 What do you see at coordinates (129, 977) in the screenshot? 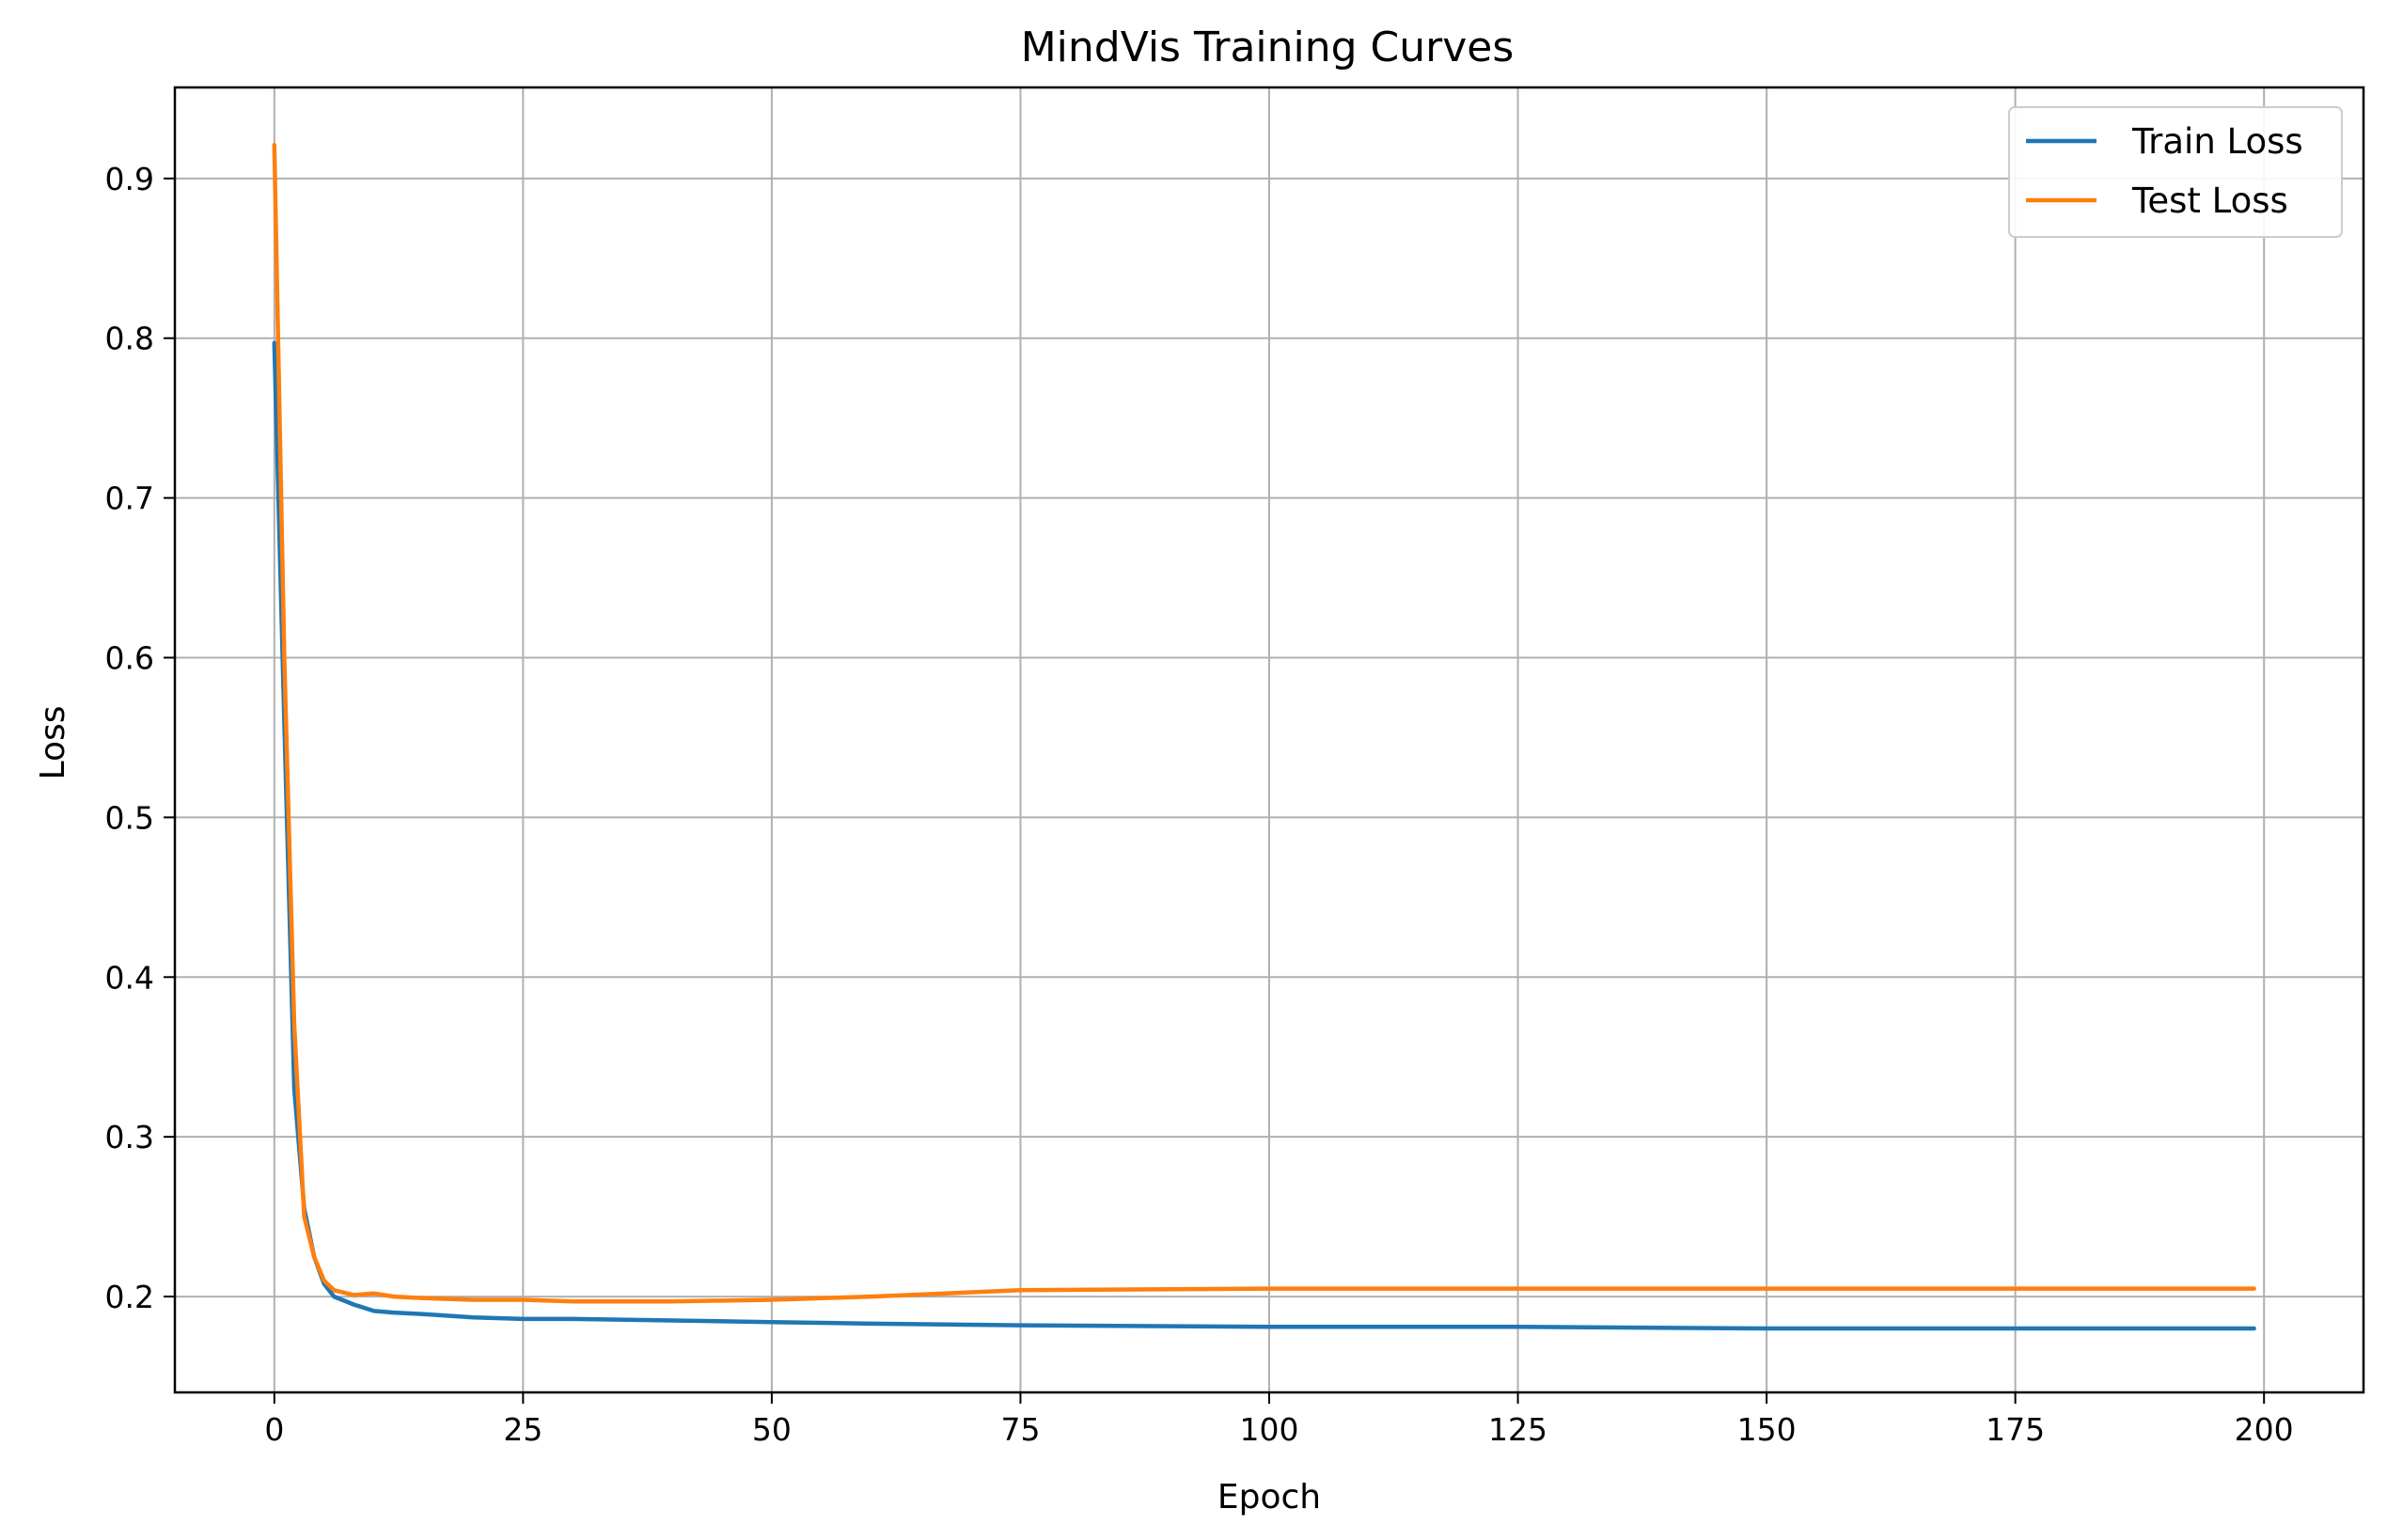
I see `y-tick-label: 0.4` at bounding box center [129, 977].